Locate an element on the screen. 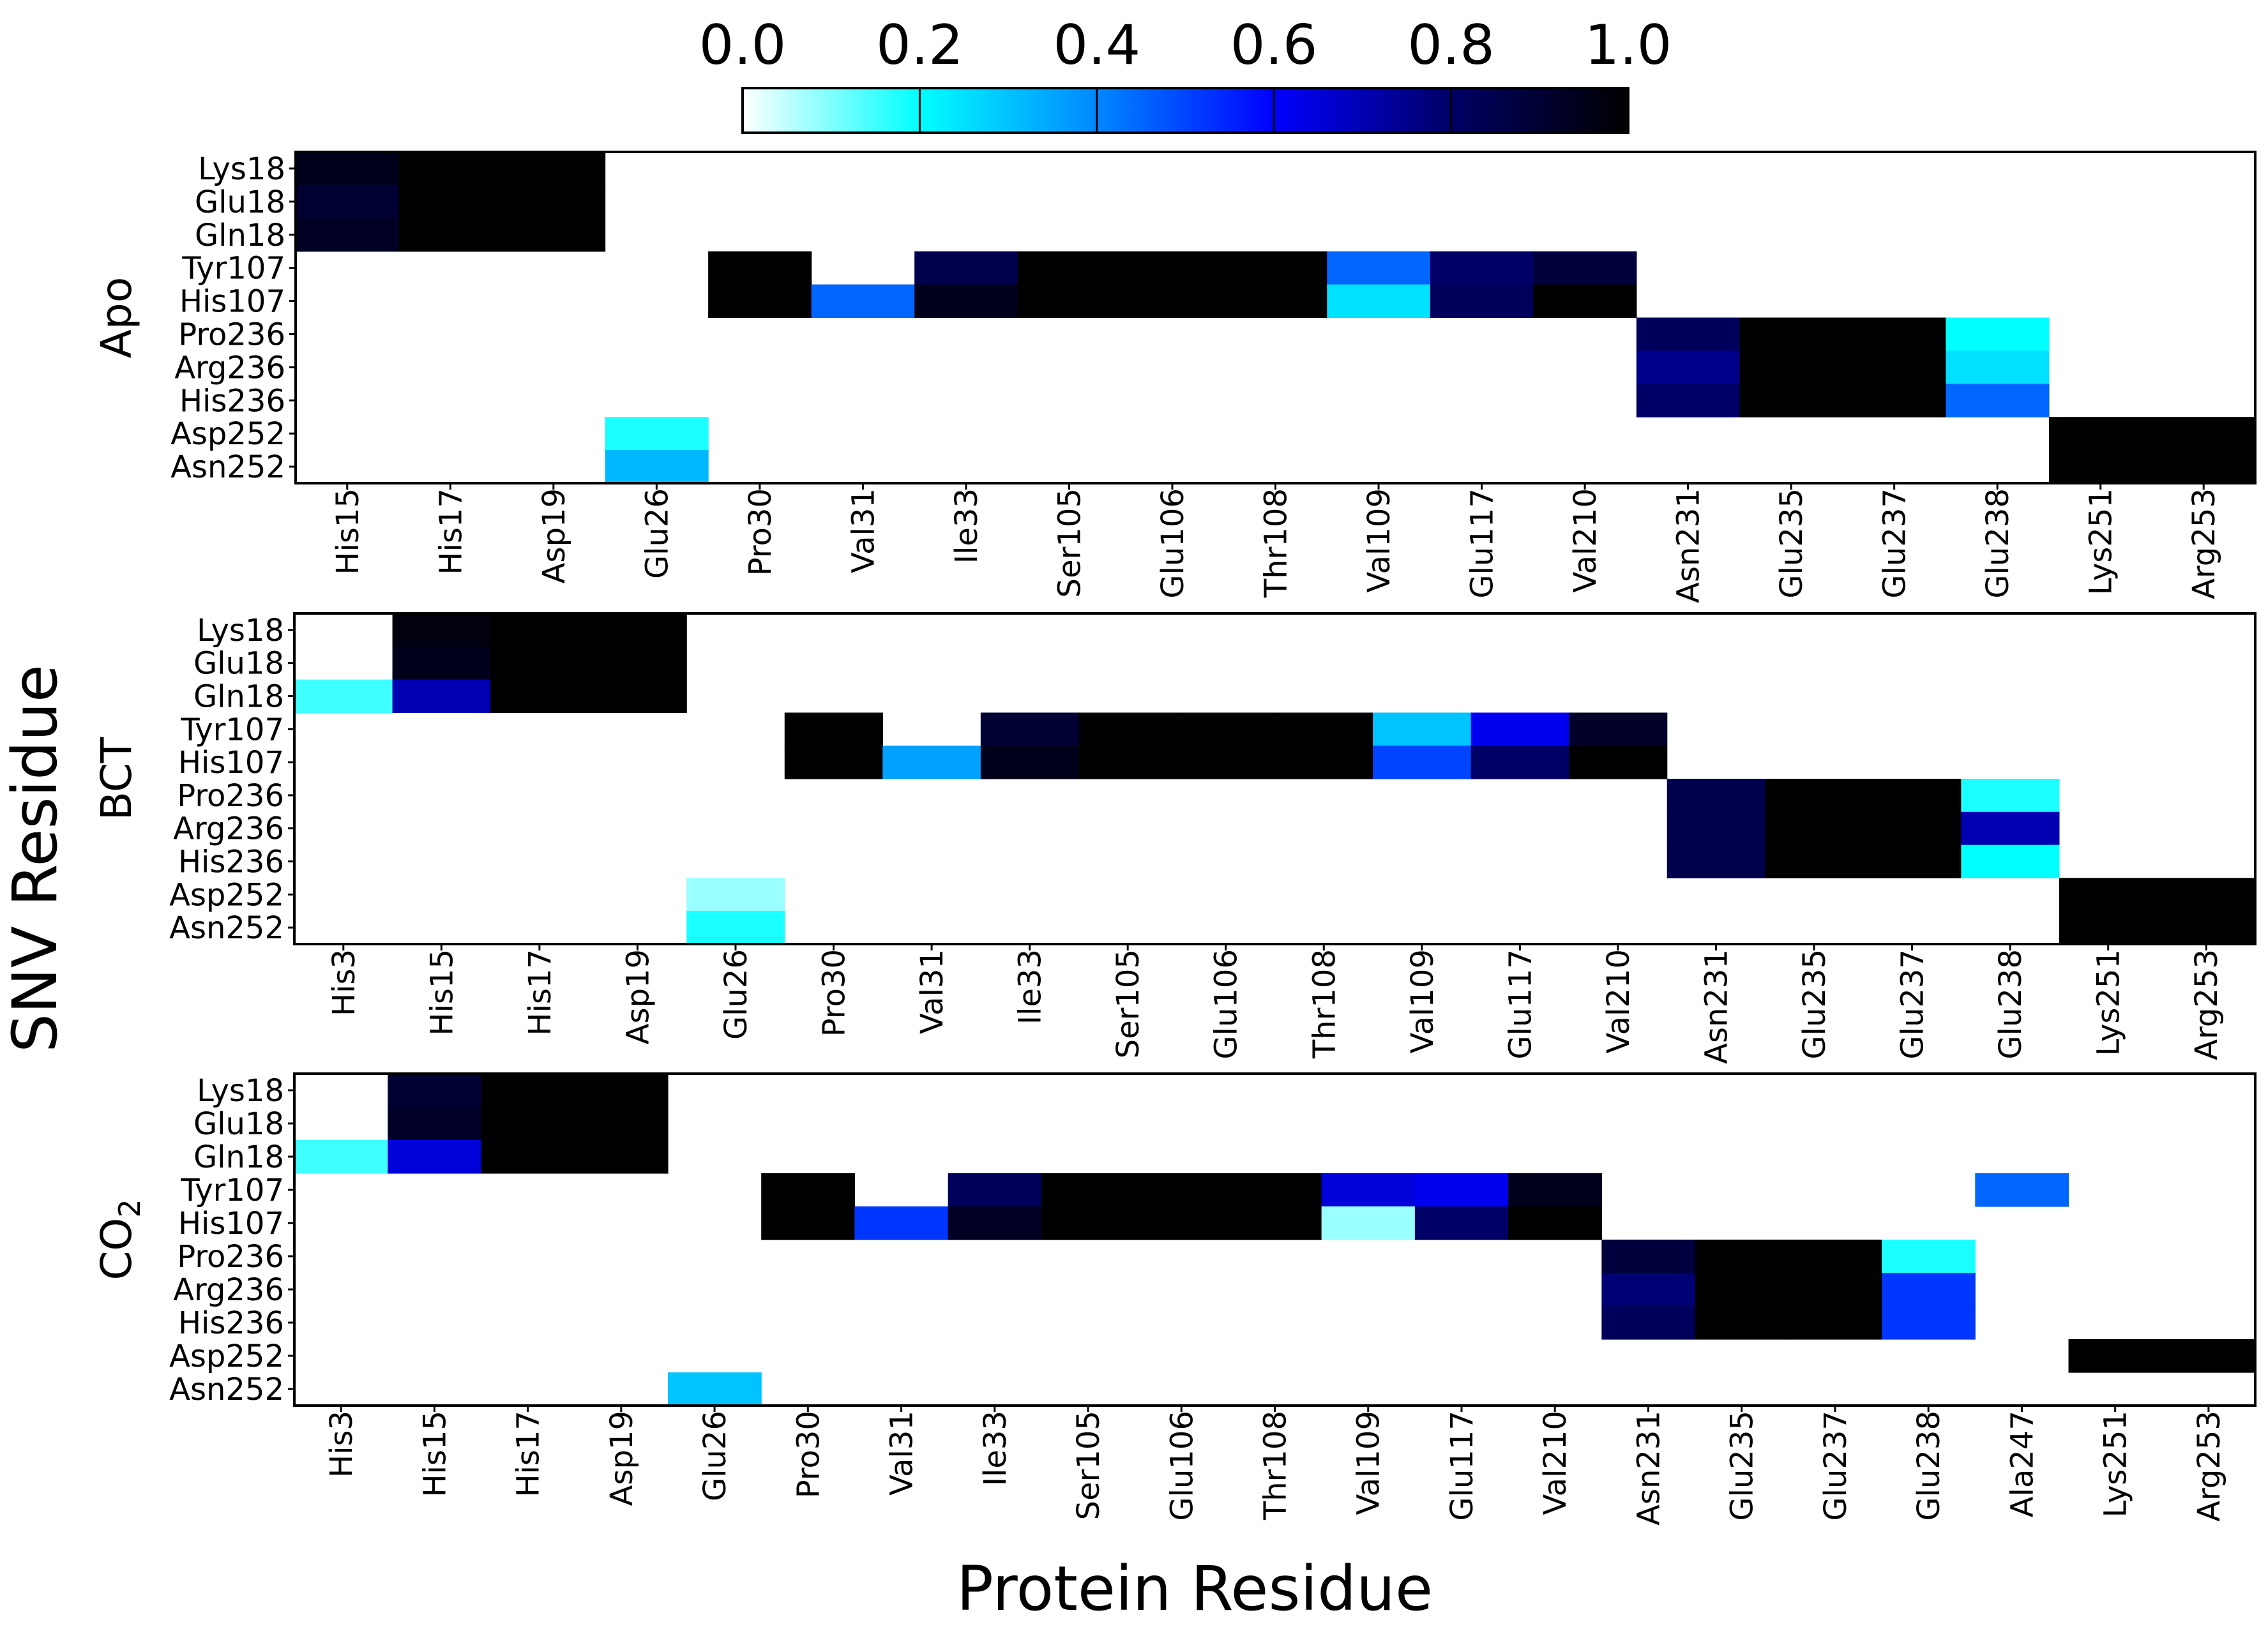 The image size is (2268, 1629). x-axis-title: Protein Residue is located at coordinates (1194, 1589).